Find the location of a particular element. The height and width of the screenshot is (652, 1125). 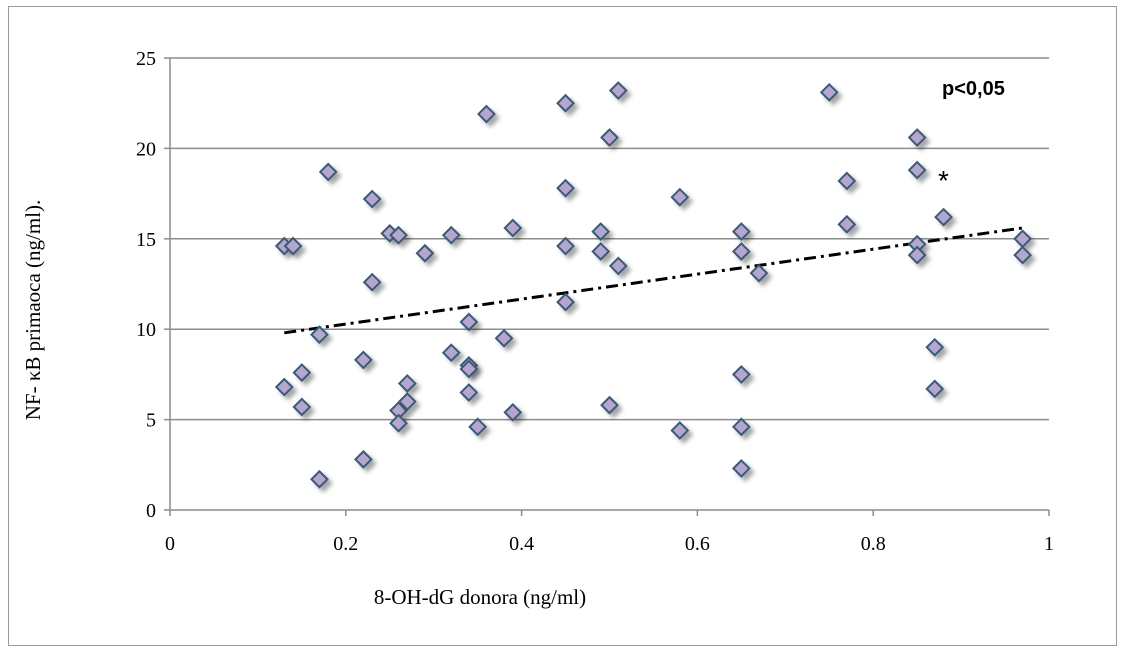

x-tick-label: 0 is located at coordinates (170, 544).